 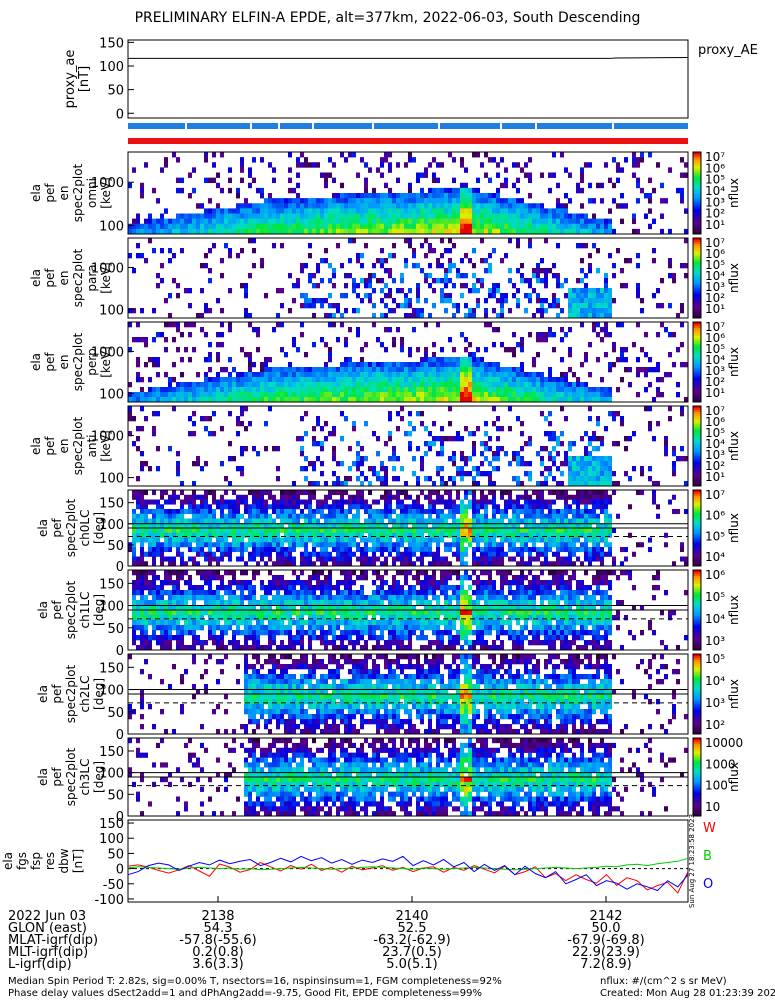 I want to click on colorbar-tick-label: 10³, so click(x=715, y=287).